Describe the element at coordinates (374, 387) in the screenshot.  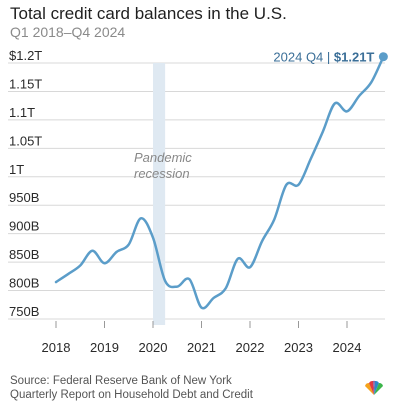
I see `nbc-peacock-icon` at that location.